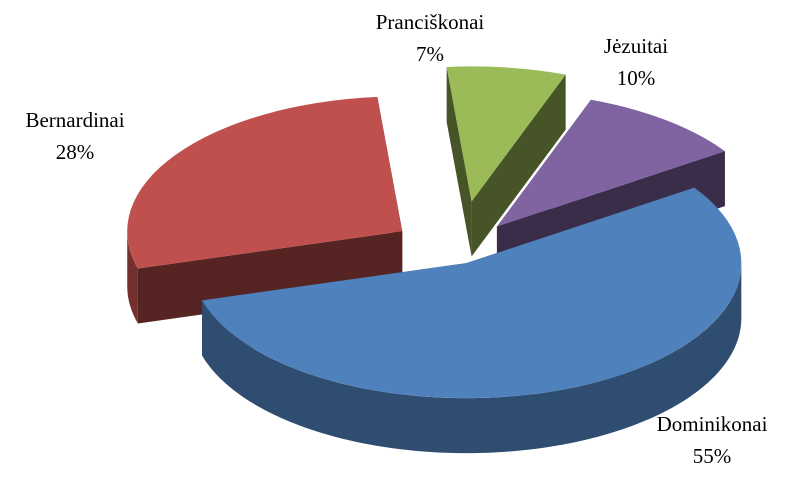 The image size is (799, 484). I want to click on slice-label: Dominikonai, so click(712, 424).